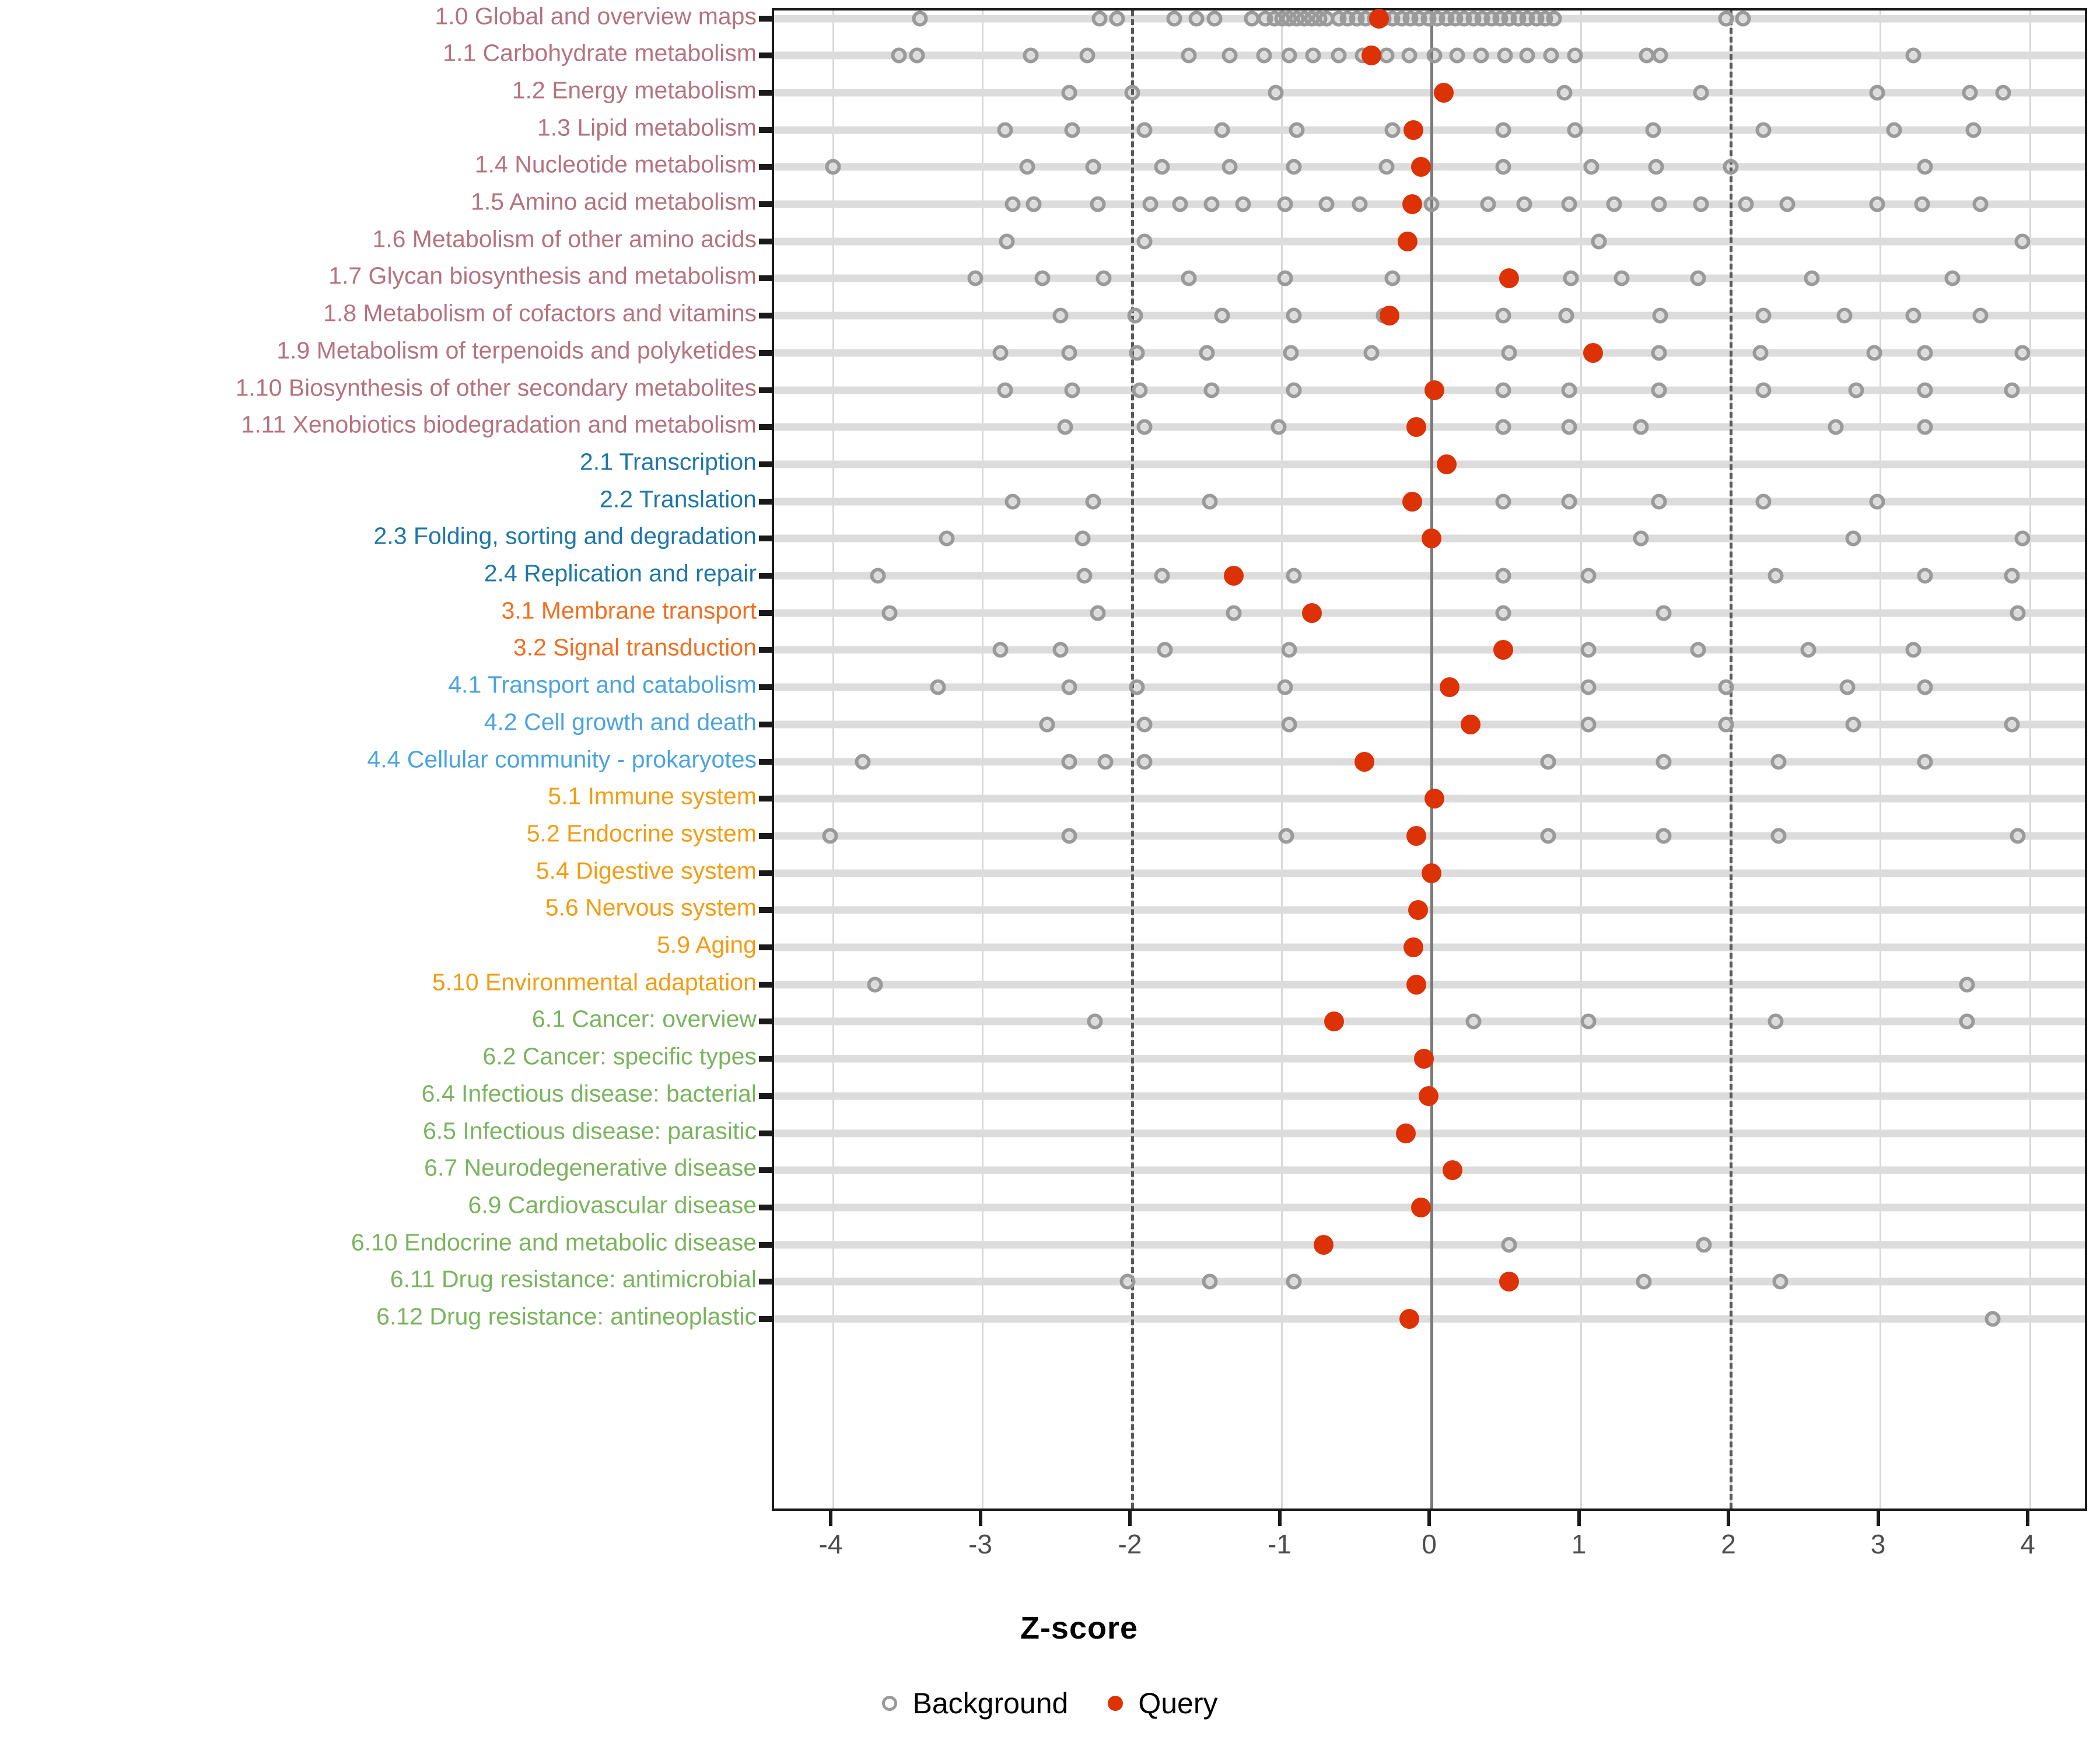 This screenshot has width=2100, height=1750. Describe the element at coordinates (1728, 1544) in the screenshot. I see `x-axis-tick-label: 2` at that location.